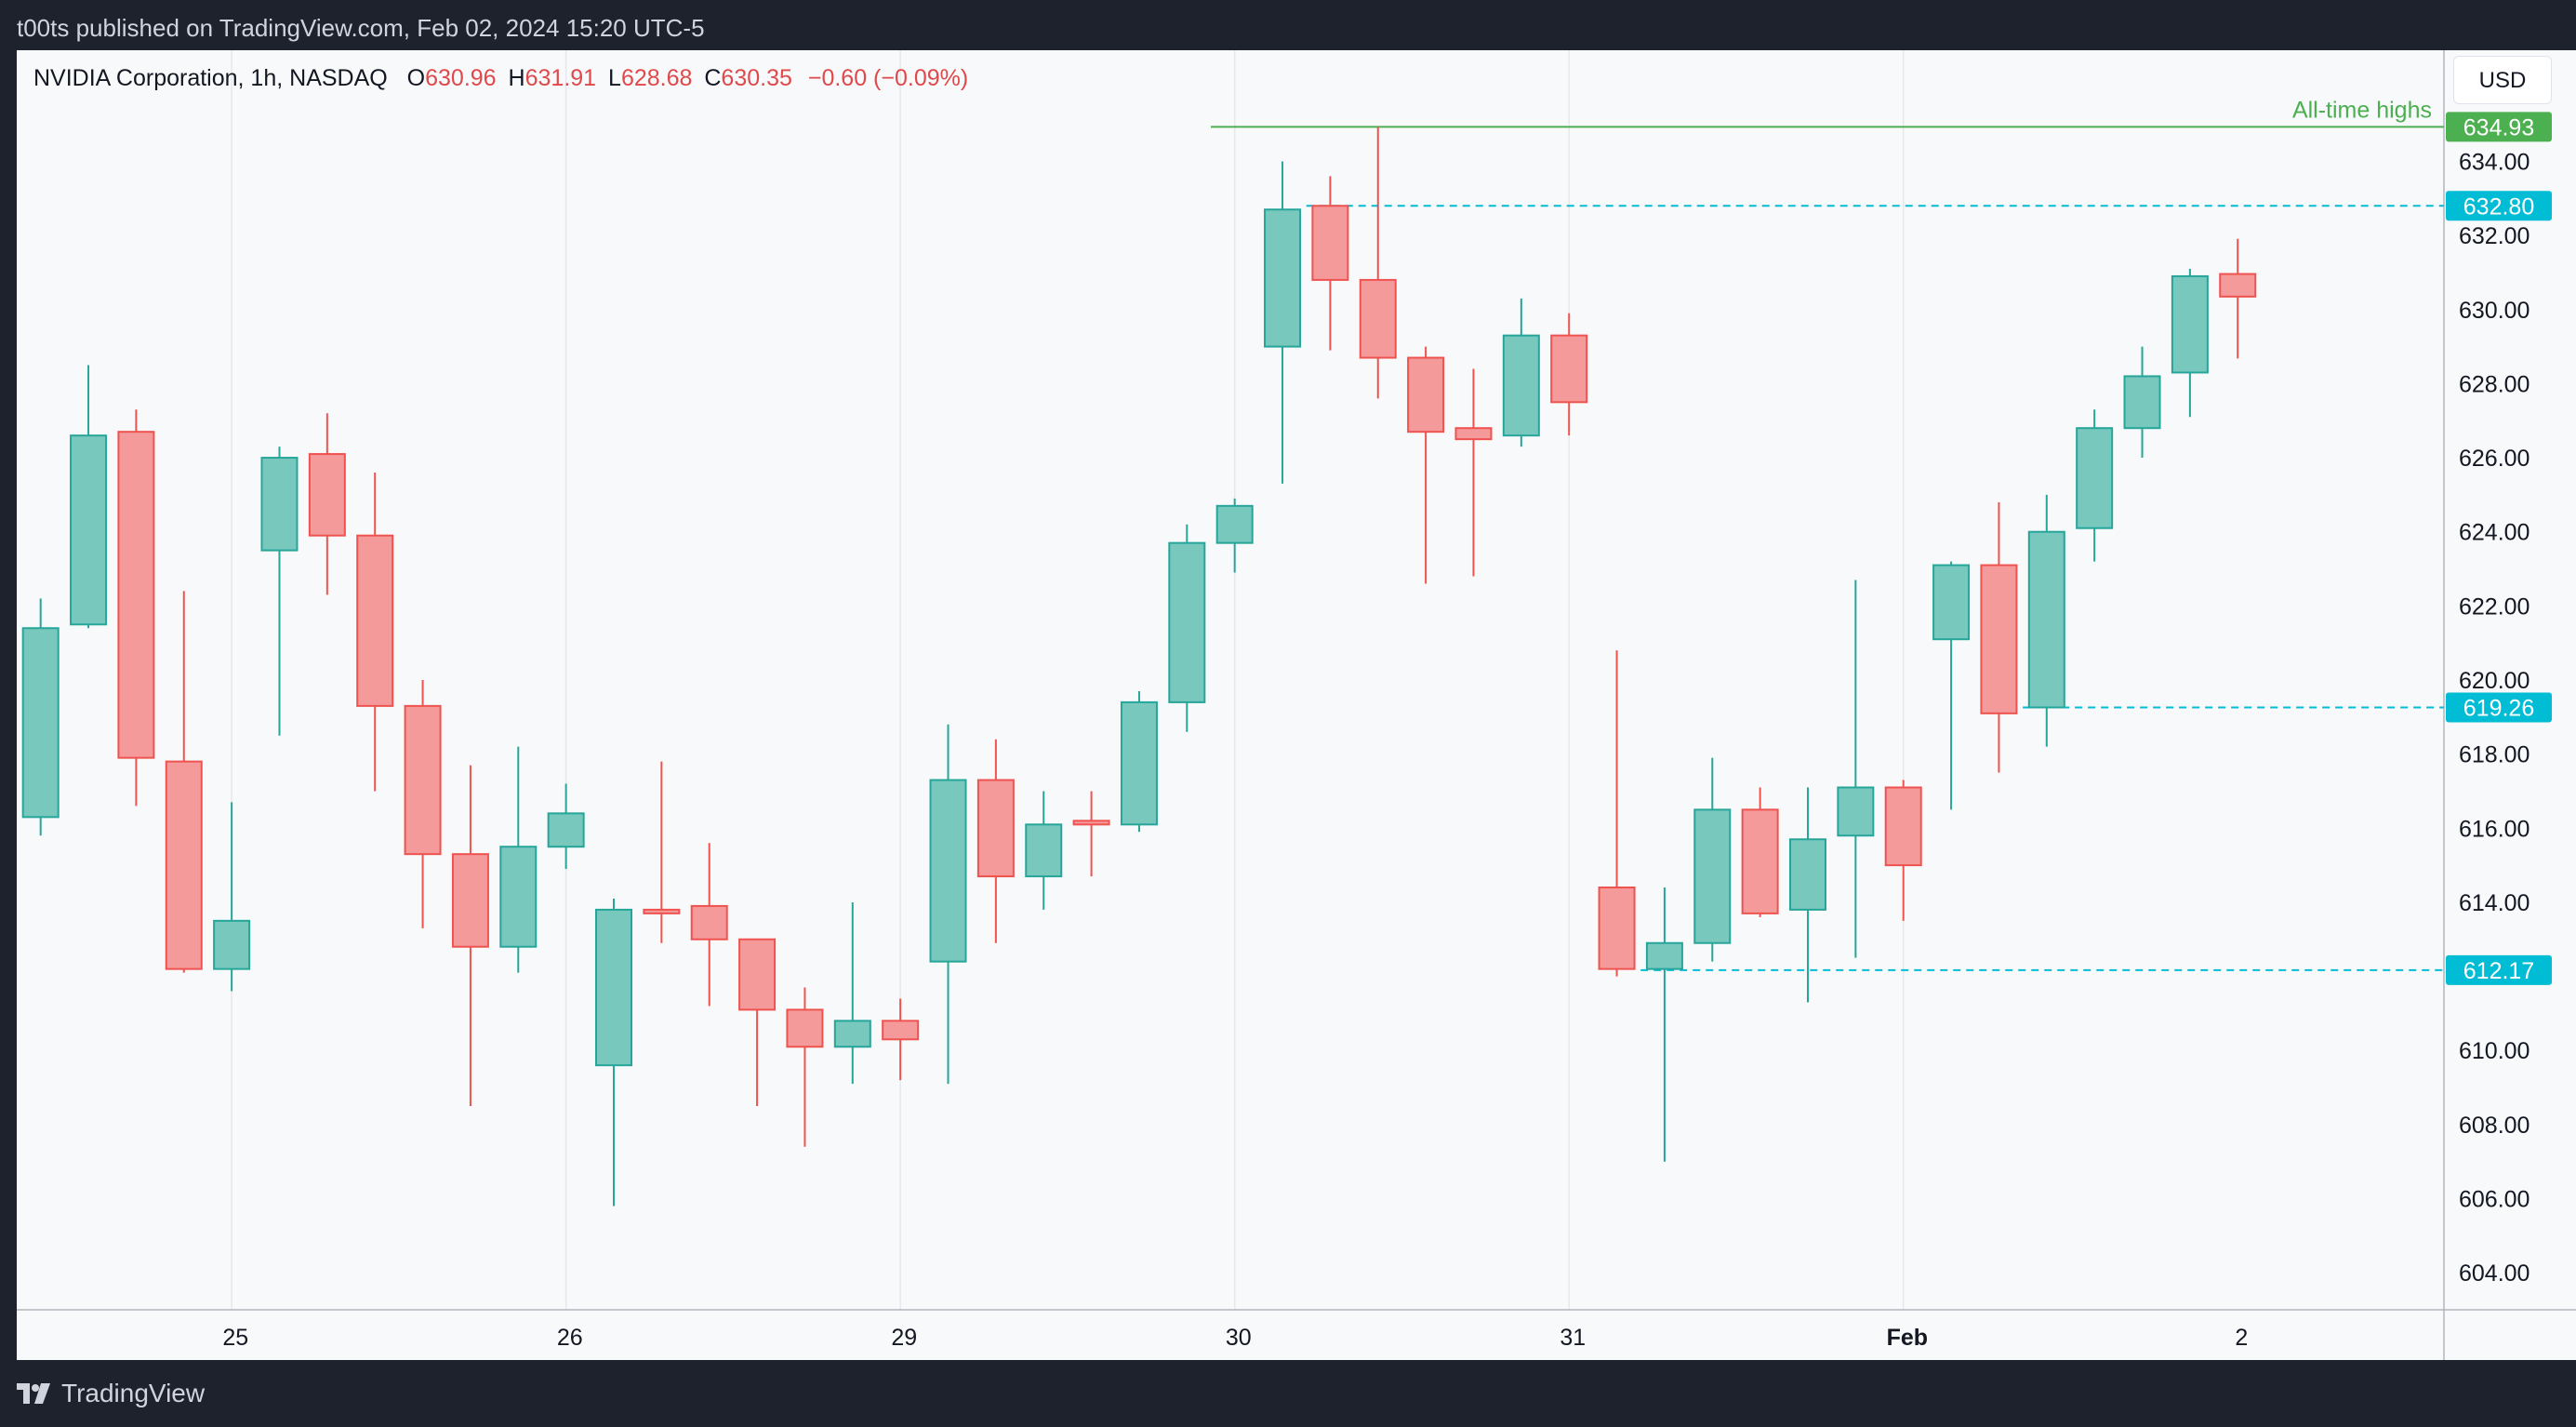 The image size is (2576, 1427). I want to click on close-label: C, so click(713, 78).